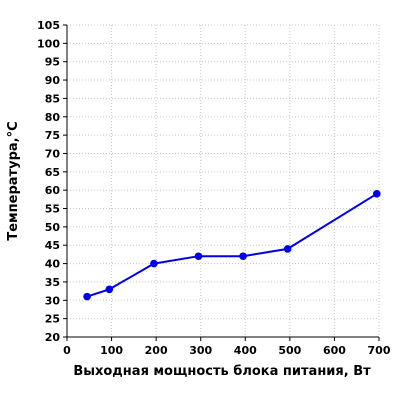 This screenshot has height=404, width=400. I want to click on y-tick-label: 95, so click(52, 62).